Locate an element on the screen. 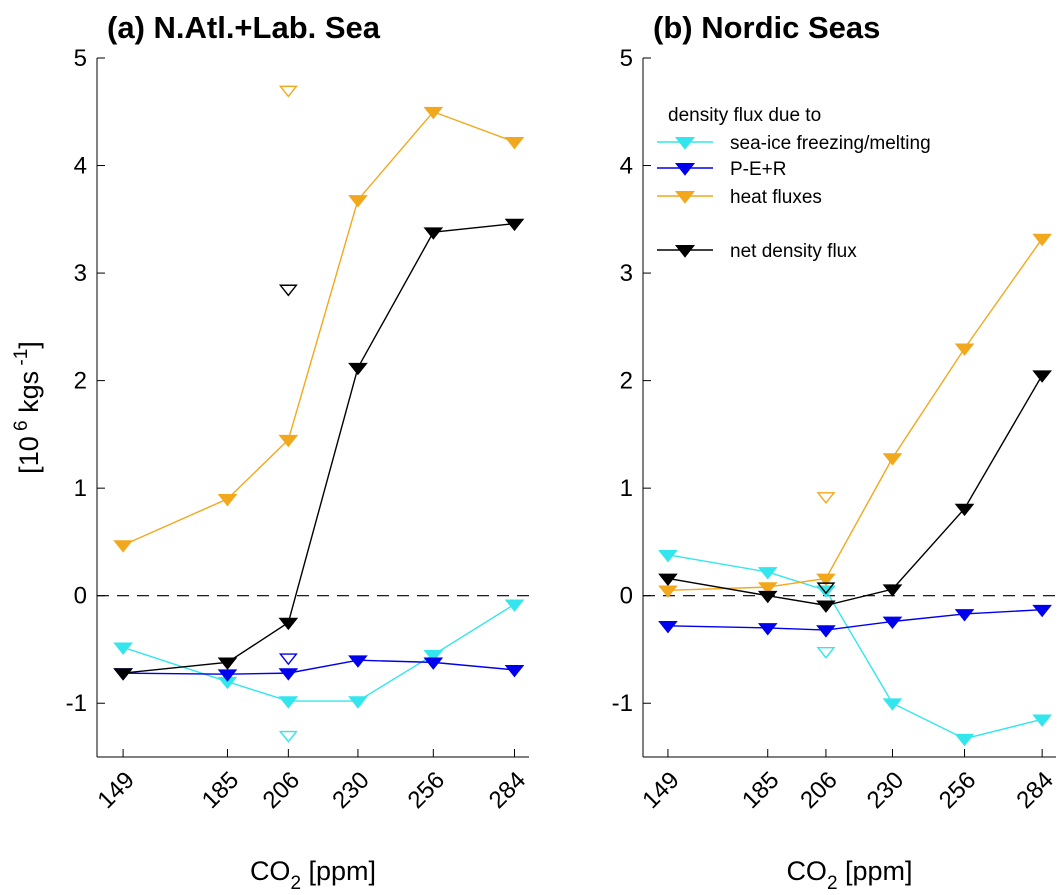  y-label-exp2: -1 is located at coordinates (21, 360).